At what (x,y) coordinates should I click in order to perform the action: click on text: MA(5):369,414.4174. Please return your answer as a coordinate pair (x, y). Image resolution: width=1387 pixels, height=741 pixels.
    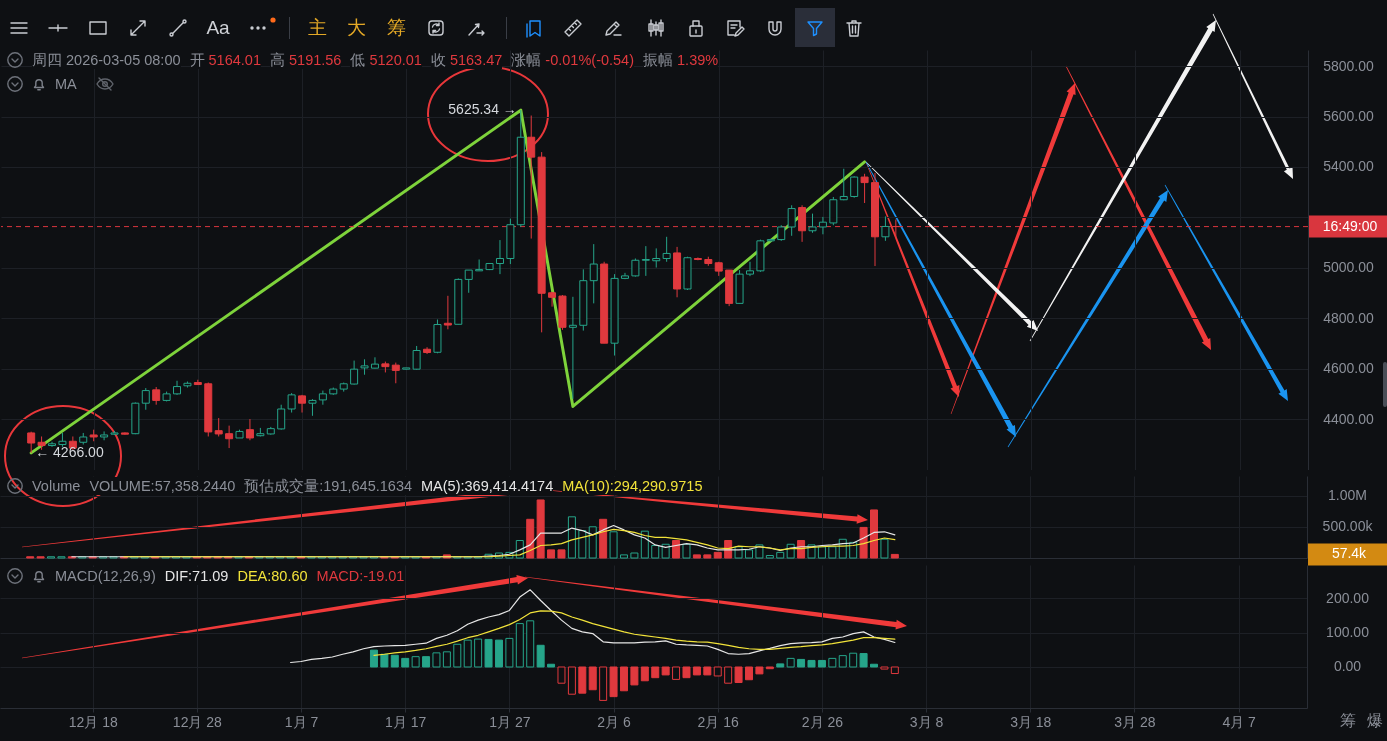
    Looking at the image, I should click on (487, 486).